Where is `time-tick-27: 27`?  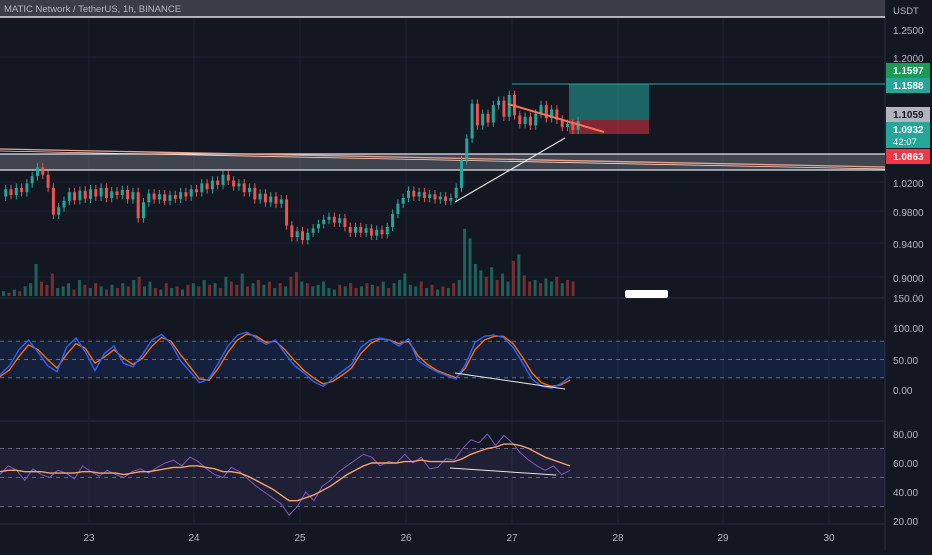
time-tick-27: 27 is located at coordinates (512, 538).